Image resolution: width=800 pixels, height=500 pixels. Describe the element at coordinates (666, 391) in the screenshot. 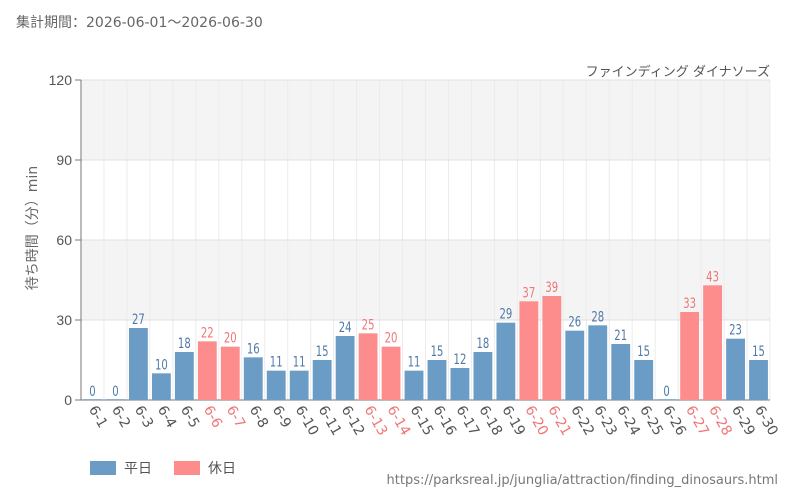

I see `value-label-6-26: 0` at that location.